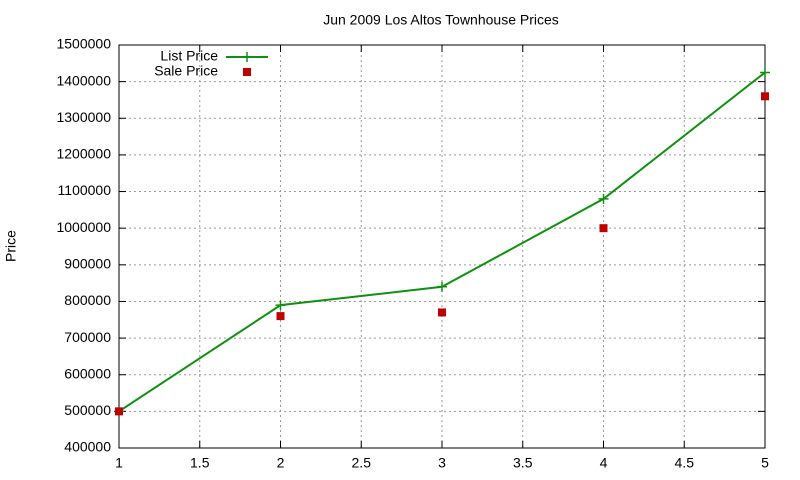  What do you see at coordinates (87, 264) in the screenshot?
I see `y-tick-label: 900000` at bounding box center [87, 264].